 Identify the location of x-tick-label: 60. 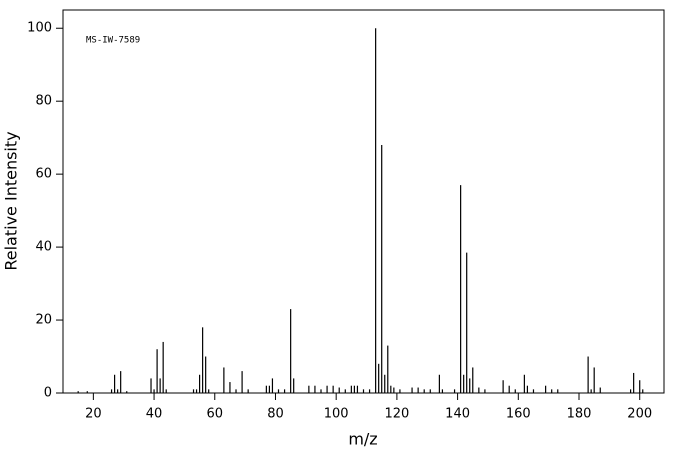
(214, 414).